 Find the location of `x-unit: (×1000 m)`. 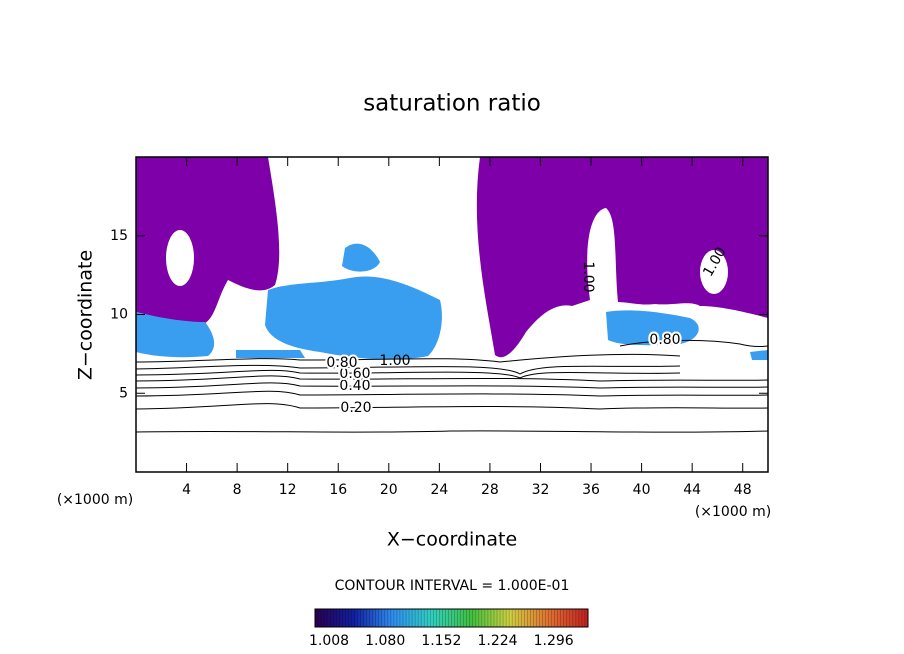

x-unit: (×1000 m) is located at coordinates (733, 512).